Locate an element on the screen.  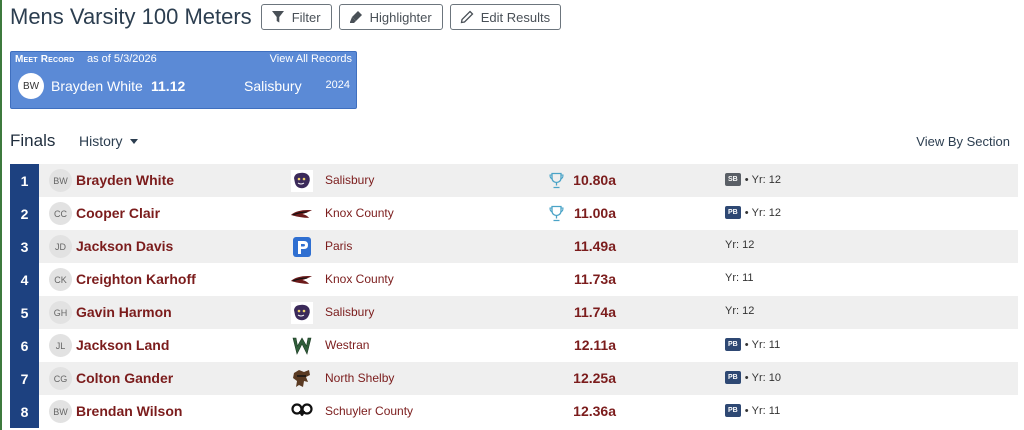
year-info: Yr: 11 is located at coordinates (739, 278).